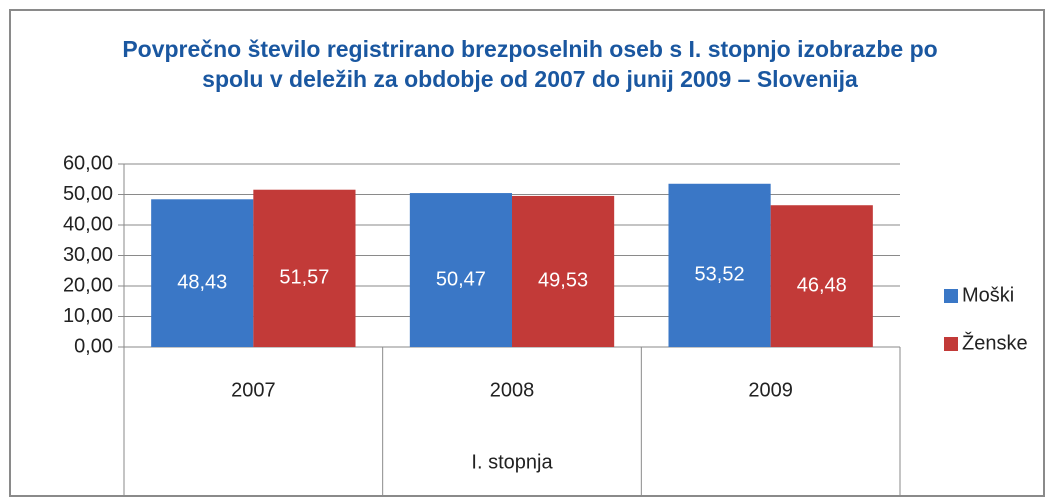  I want to click on y-tick-label: 40,00, so click(88, 224).